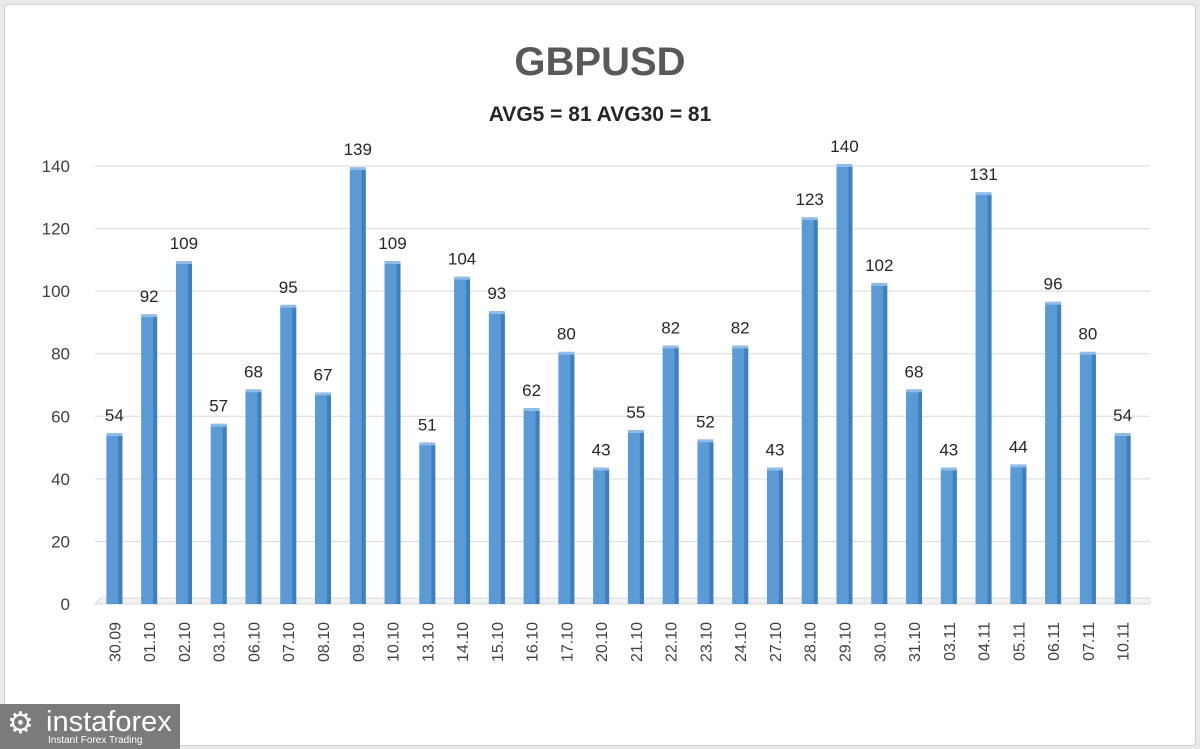  Describe the element at coordinates (985, 641) in the screenshot. I see `x-tick-label: 04.11` at that location.